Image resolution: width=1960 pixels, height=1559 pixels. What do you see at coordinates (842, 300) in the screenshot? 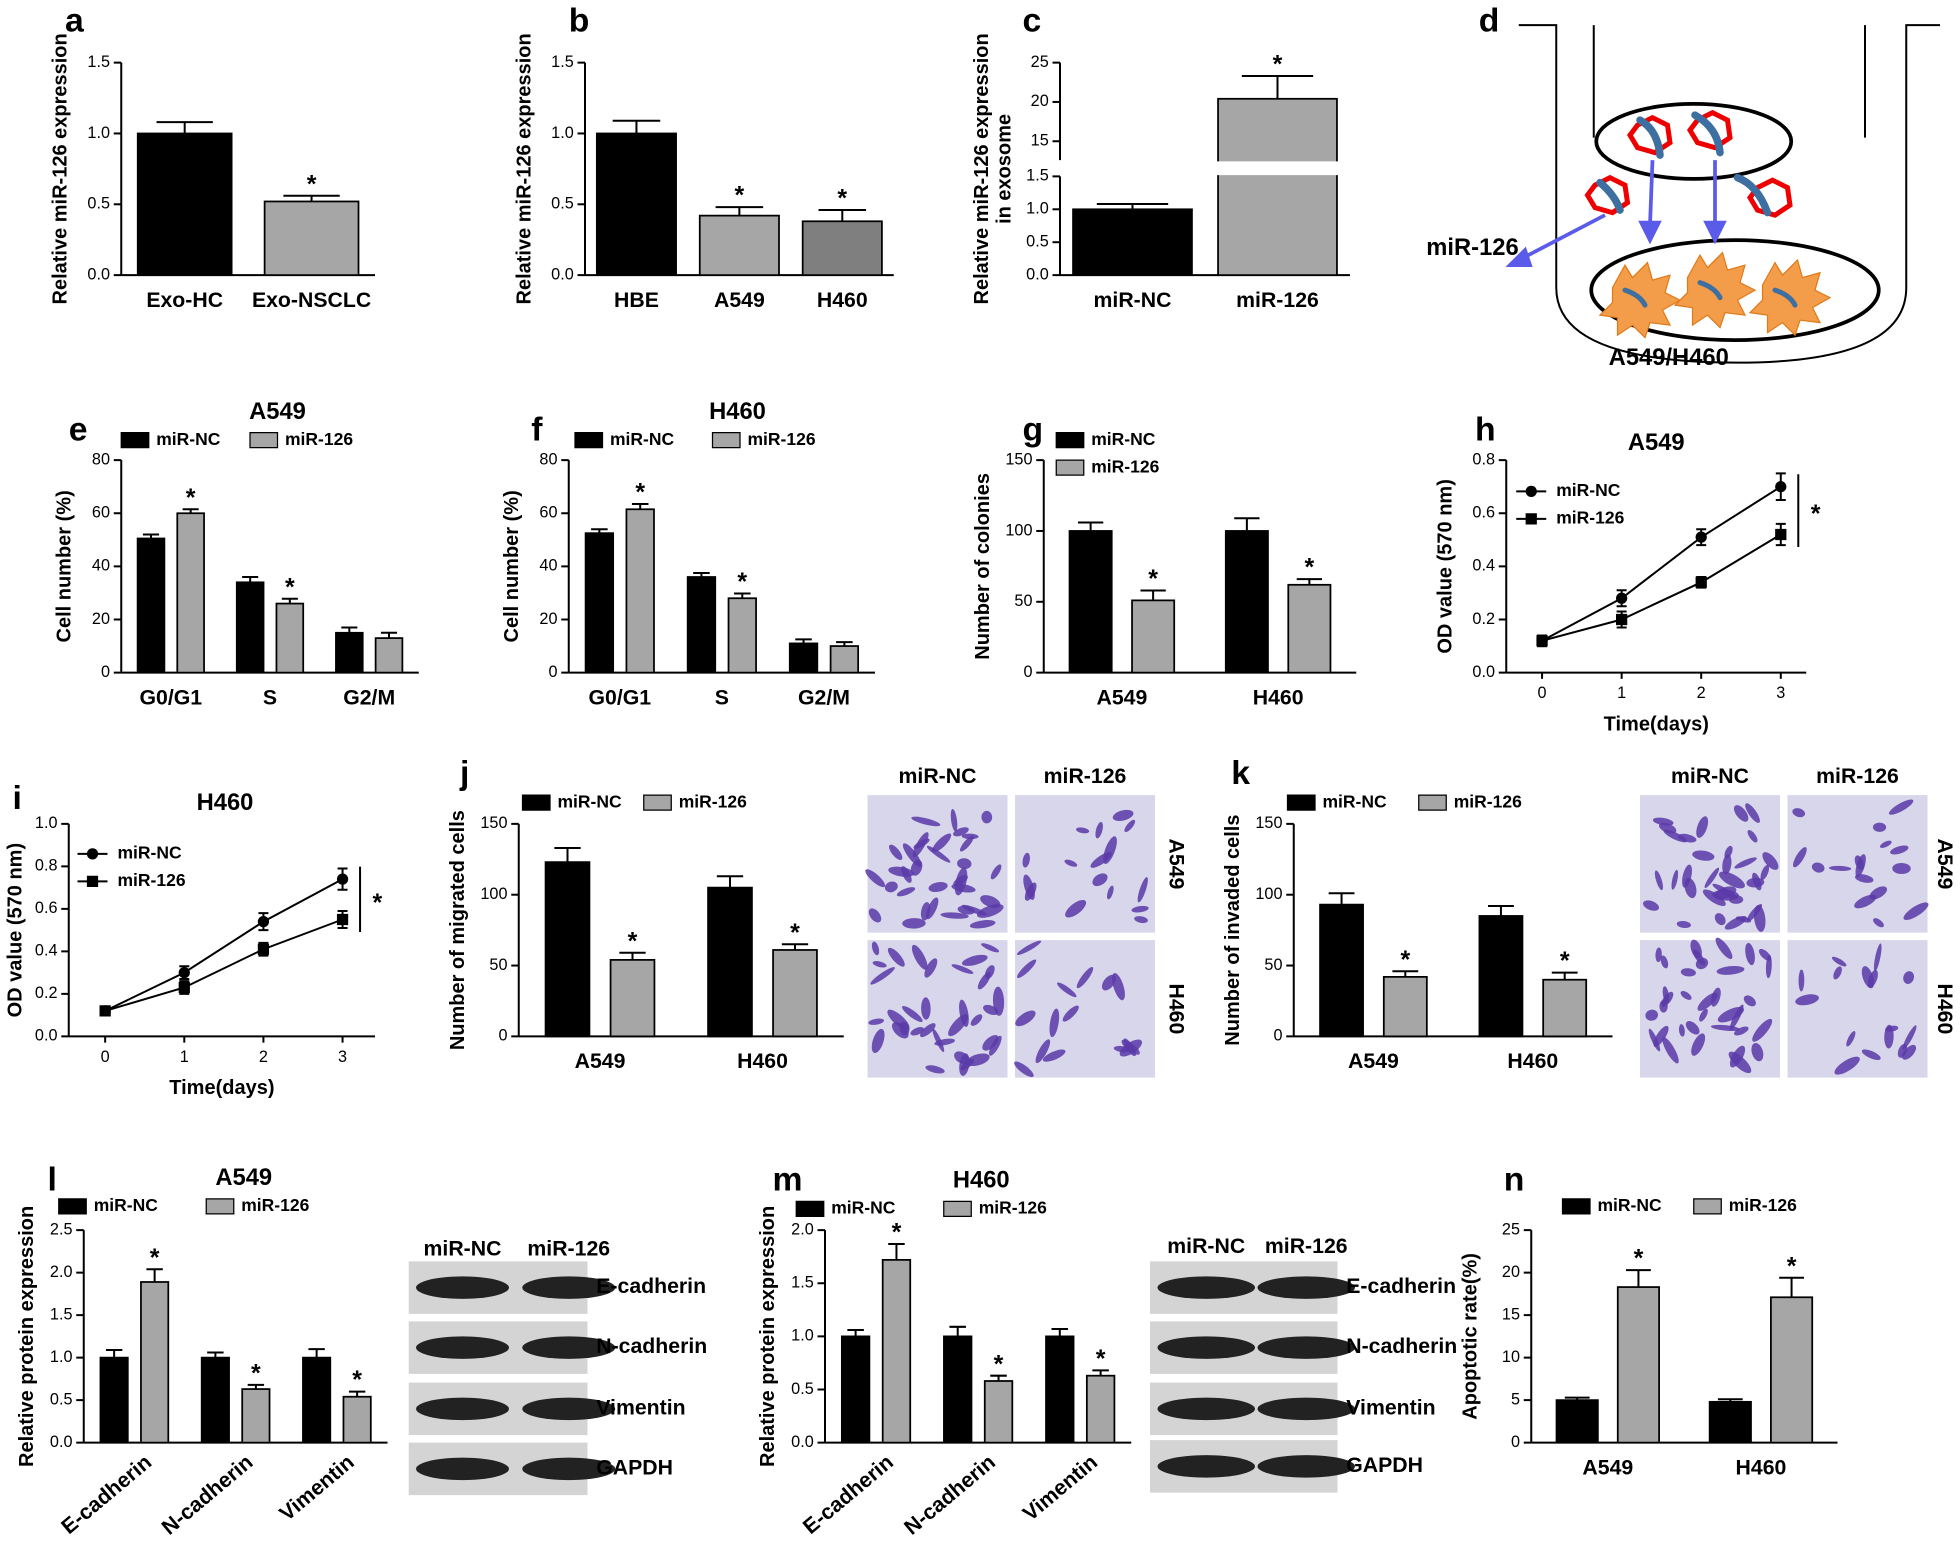
I see `x-tick-label: H460` at bounding box center [842, 300].